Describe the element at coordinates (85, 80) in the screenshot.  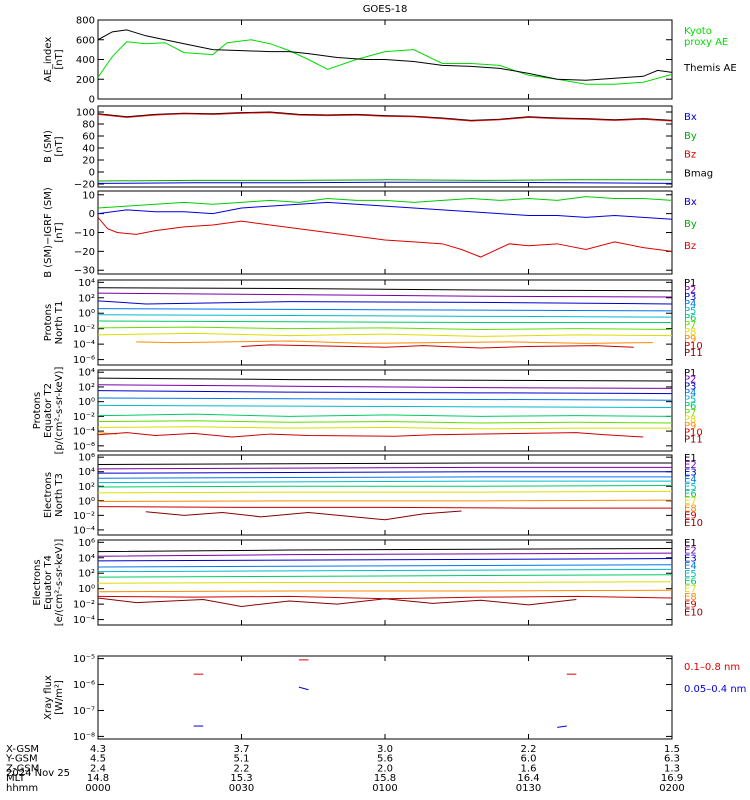
I see `y-tick-label: 200` at that location.